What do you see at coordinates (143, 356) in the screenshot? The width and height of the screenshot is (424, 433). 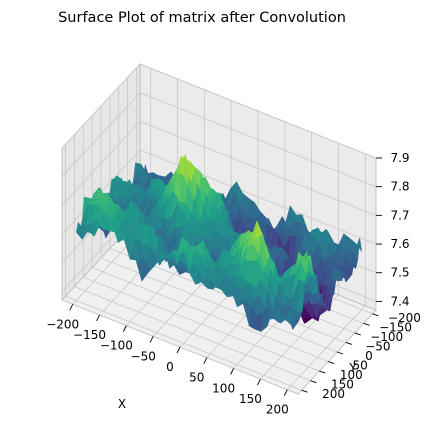 I see `x-tick-label: −50` at bounding box center [143, 356].